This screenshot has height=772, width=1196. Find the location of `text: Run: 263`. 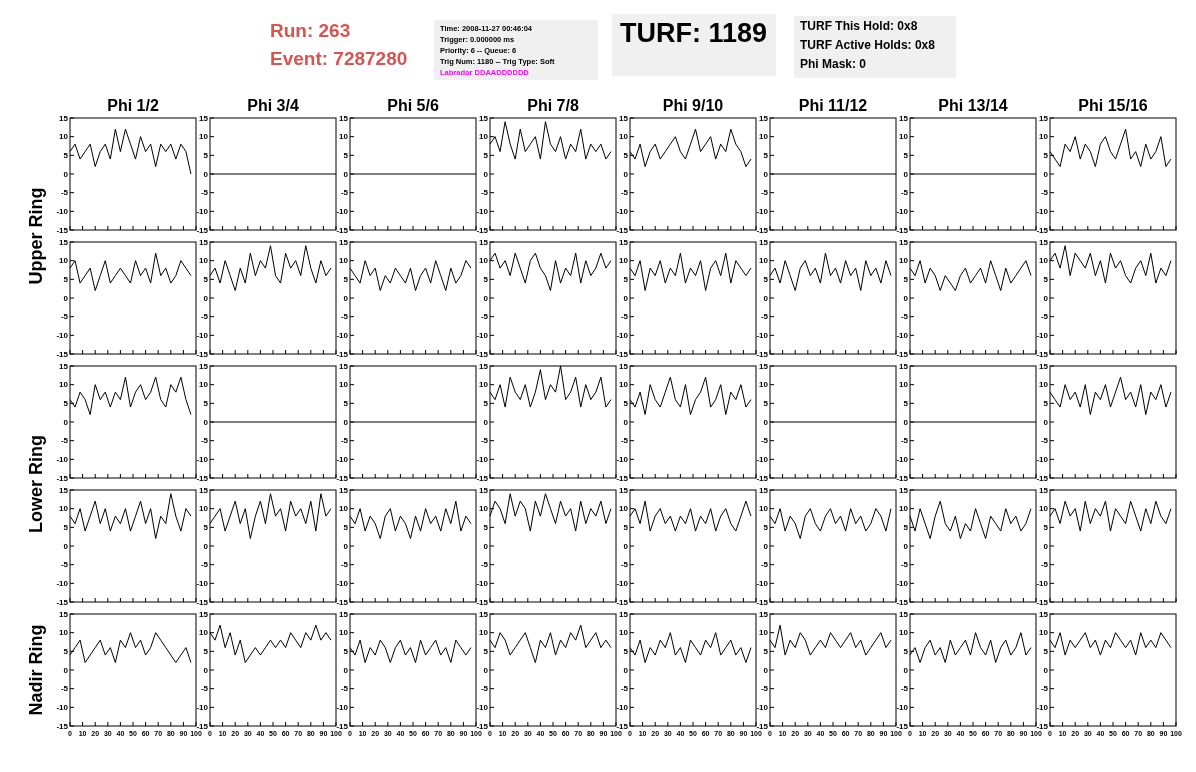

text: Run: 263 is located at coordinates (310, 30).